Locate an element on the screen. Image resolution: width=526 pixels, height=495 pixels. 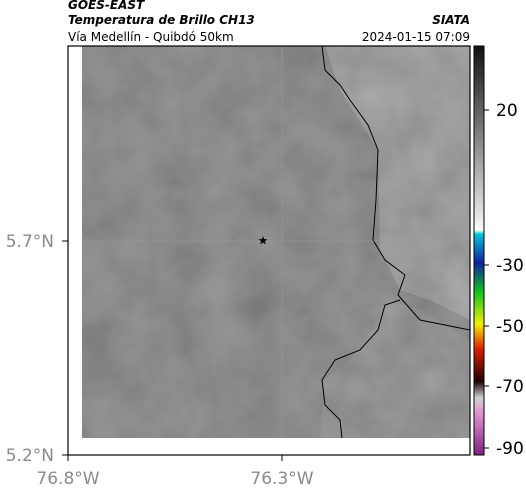
subtitle: Temperatura de Brillo CH13 is located at coordinates (161, 20).